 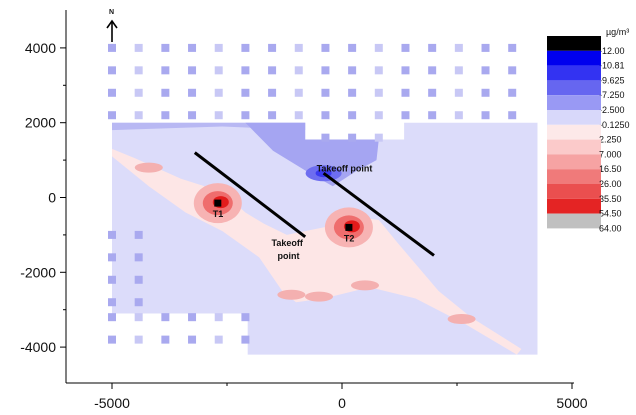 What do you see at coordinates (610, 214) in the screenshot?
I see `legend-label: 54.50` at bounding box center [610, 214].